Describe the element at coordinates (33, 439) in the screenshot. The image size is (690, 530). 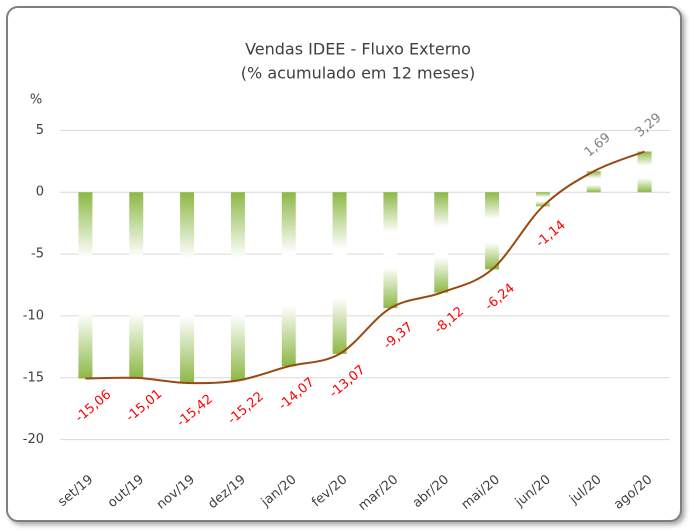
I see `y-tick-label: -20` at that location.